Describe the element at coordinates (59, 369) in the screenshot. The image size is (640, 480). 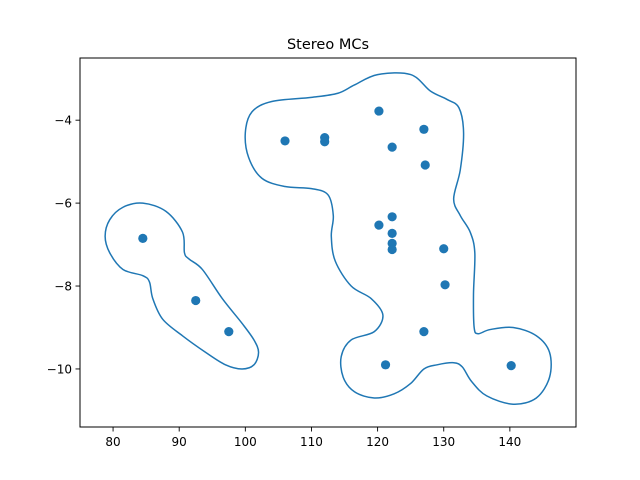
I see `y-tick-label: −10` at that location.